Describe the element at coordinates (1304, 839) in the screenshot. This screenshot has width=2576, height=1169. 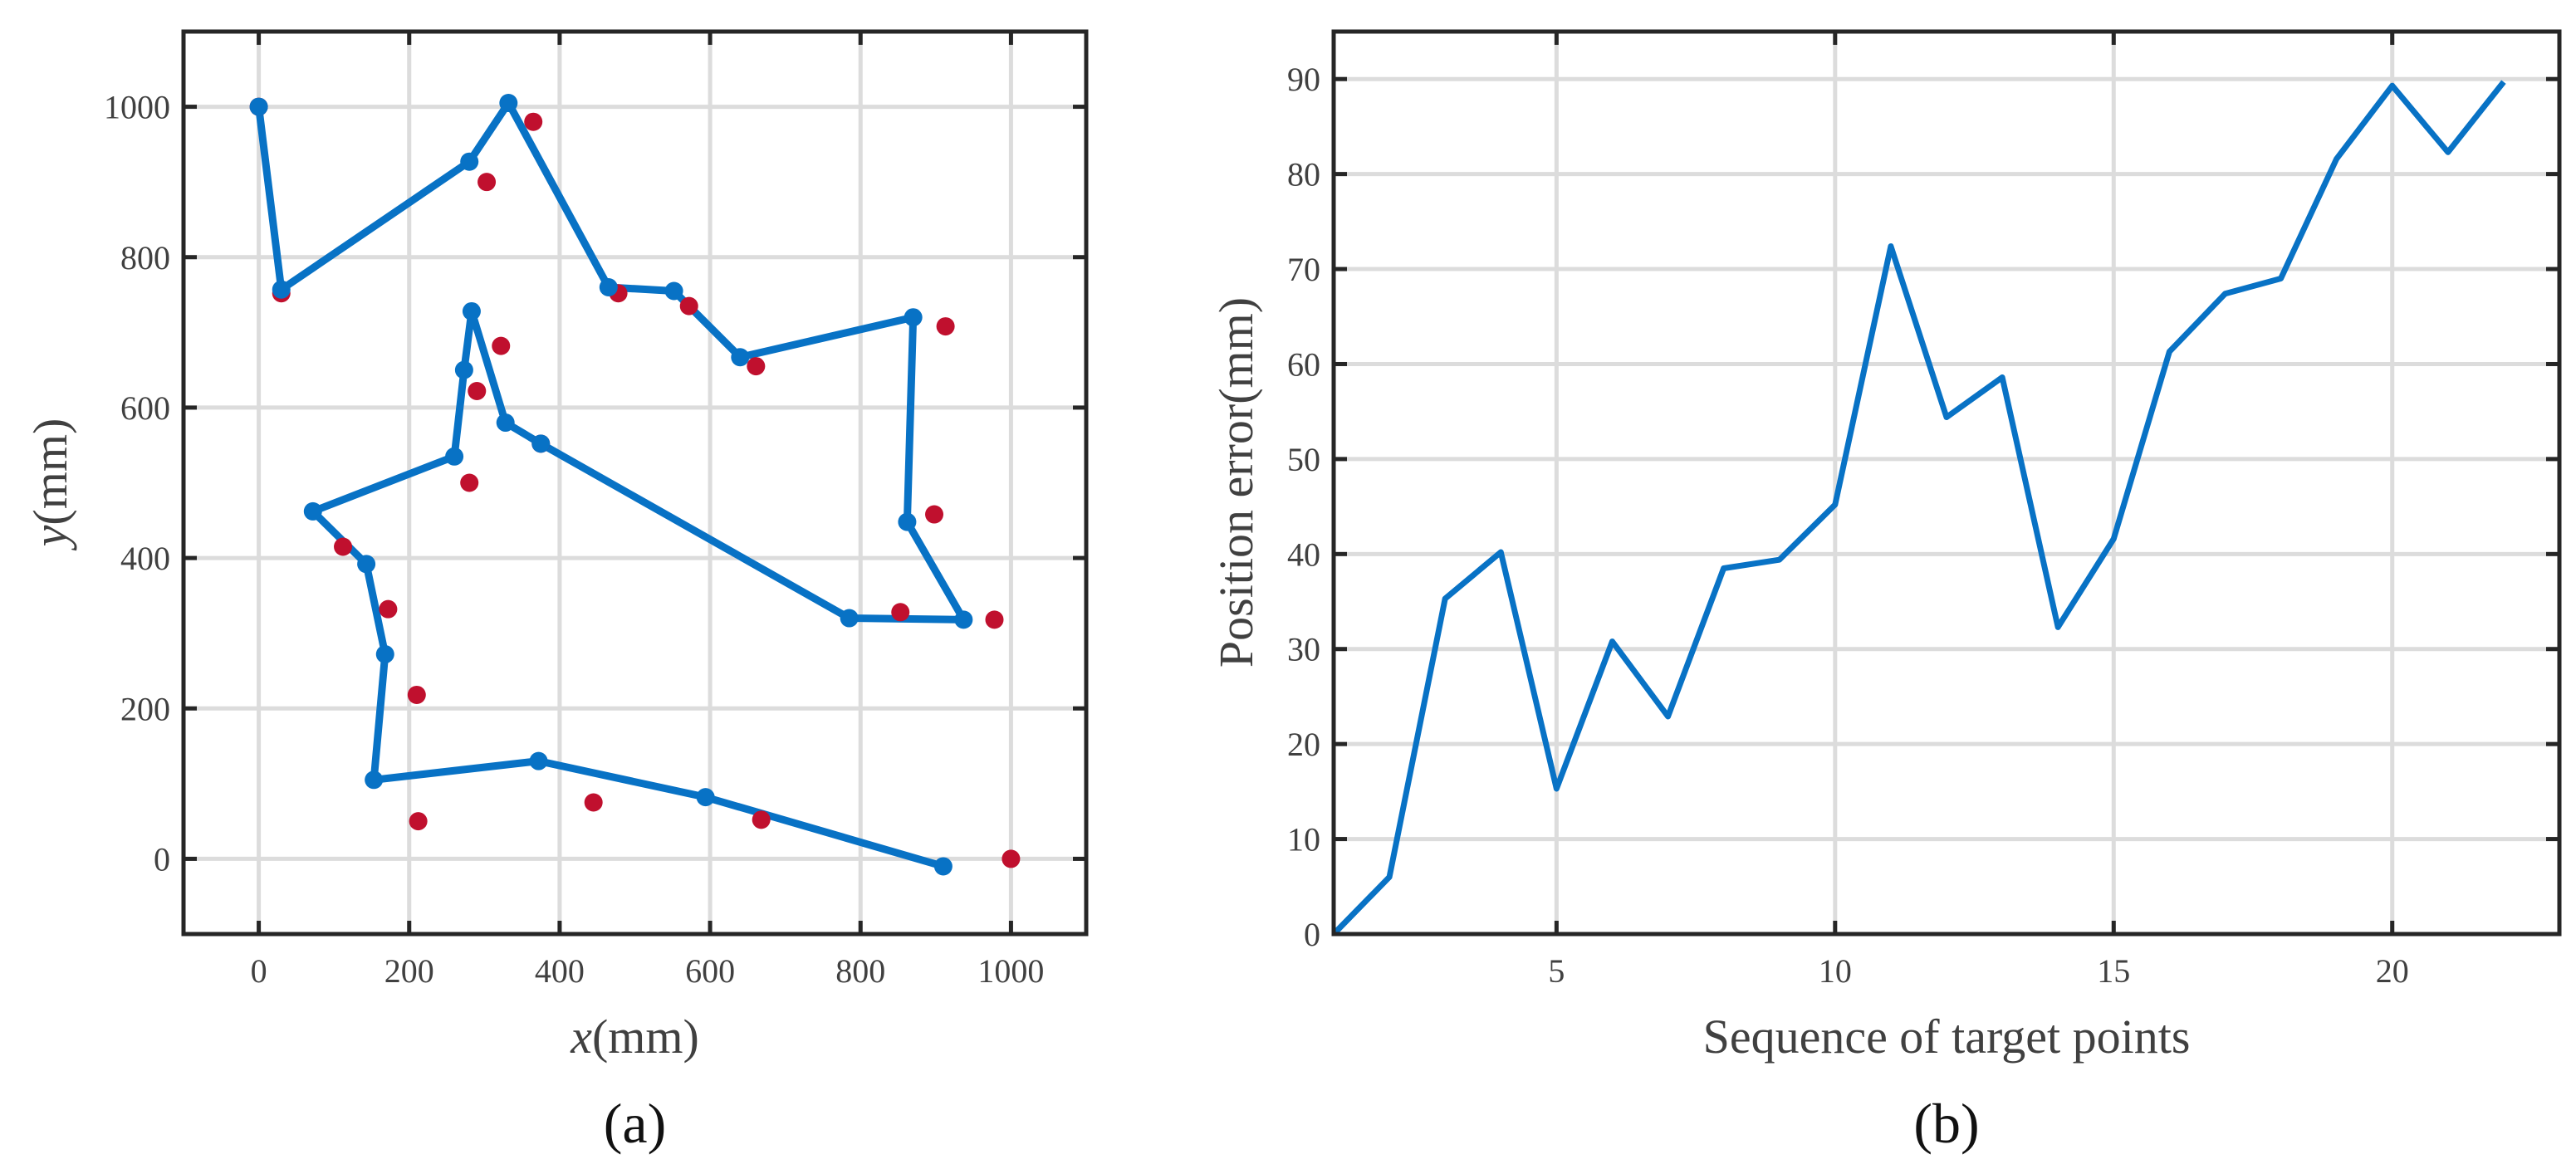
I see `b-y-tick-label: 10` at that location.